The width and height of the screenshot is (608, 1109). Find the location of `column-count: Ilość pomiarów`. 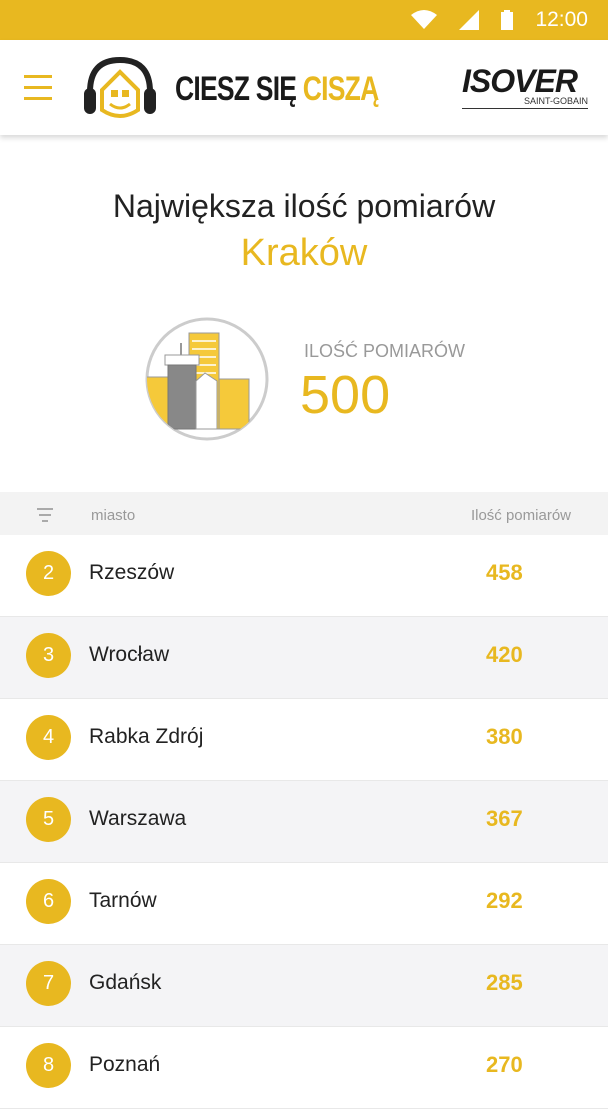

column-count: Ilość pomiarów is located at coordinates (520, 515).